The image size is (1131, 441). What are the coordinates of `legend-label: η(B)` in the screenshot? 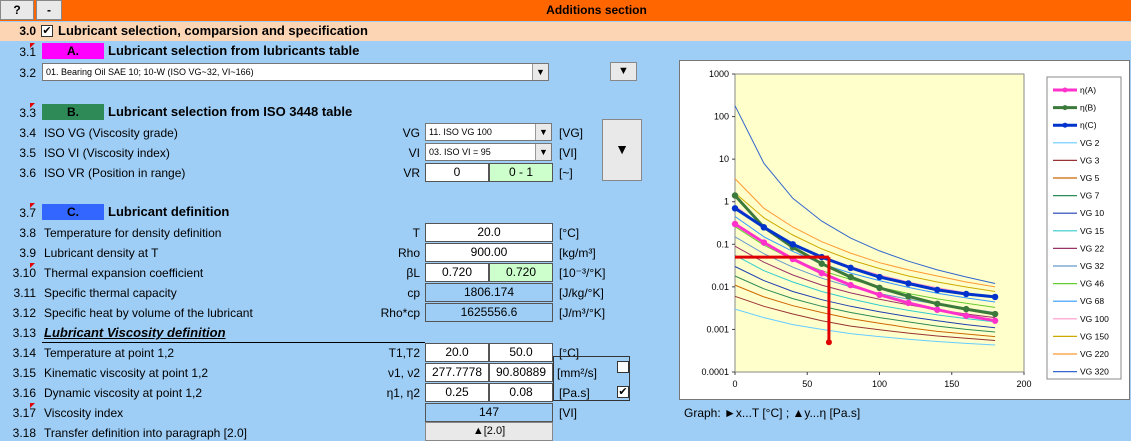 It's located at (1088, 108).